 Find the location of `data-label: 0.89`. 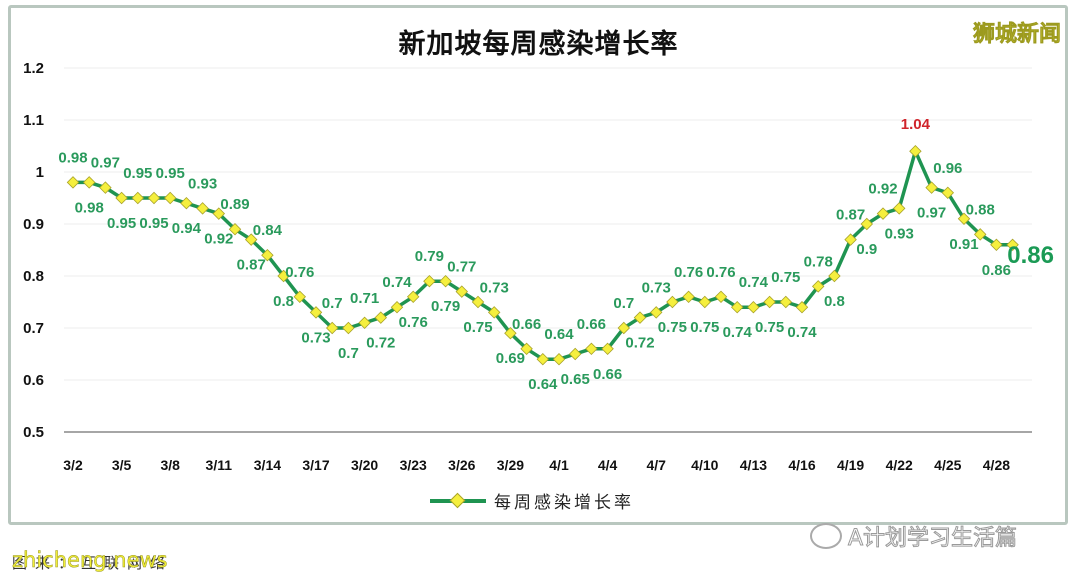

data-label: 0.89 is located at coordinates (234, 204).